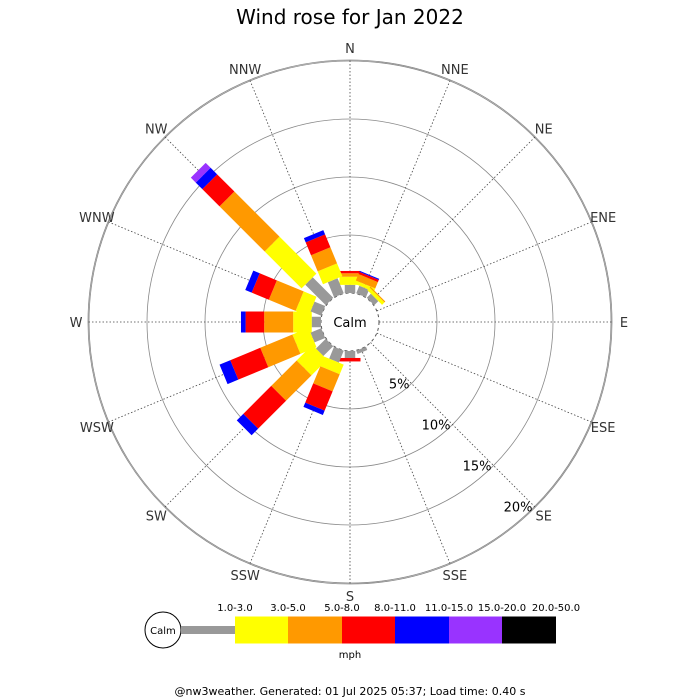 This screenshot has height=700, width=700. I want to click on bar-group-n, so click(350, 281).